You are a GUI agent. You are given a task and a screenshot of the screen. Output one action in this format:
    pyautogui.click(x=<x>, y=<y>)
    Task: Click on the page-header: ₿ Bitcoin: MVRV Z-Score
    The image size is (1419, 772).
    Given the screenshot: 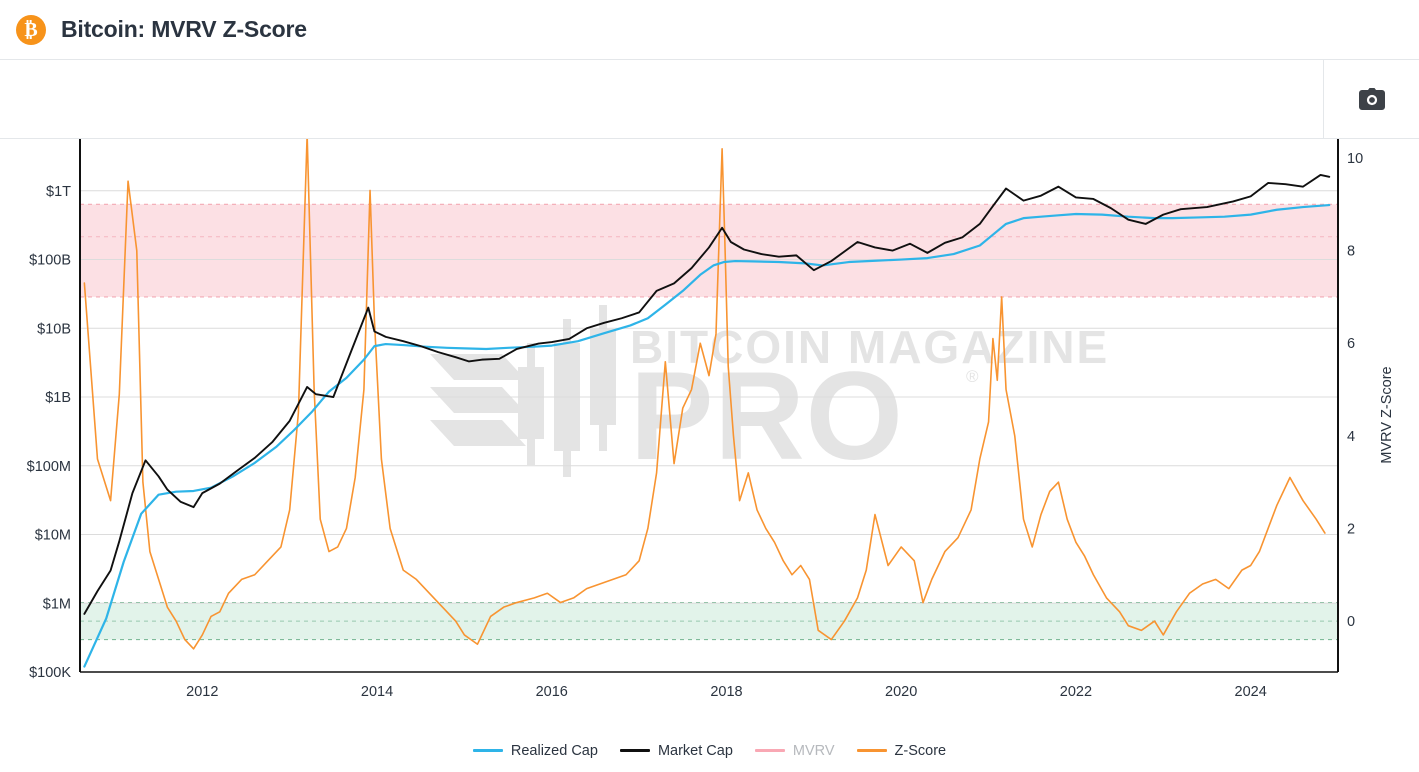 What is the action you would take?
    pyautogui.click(x=709, y=30)
    